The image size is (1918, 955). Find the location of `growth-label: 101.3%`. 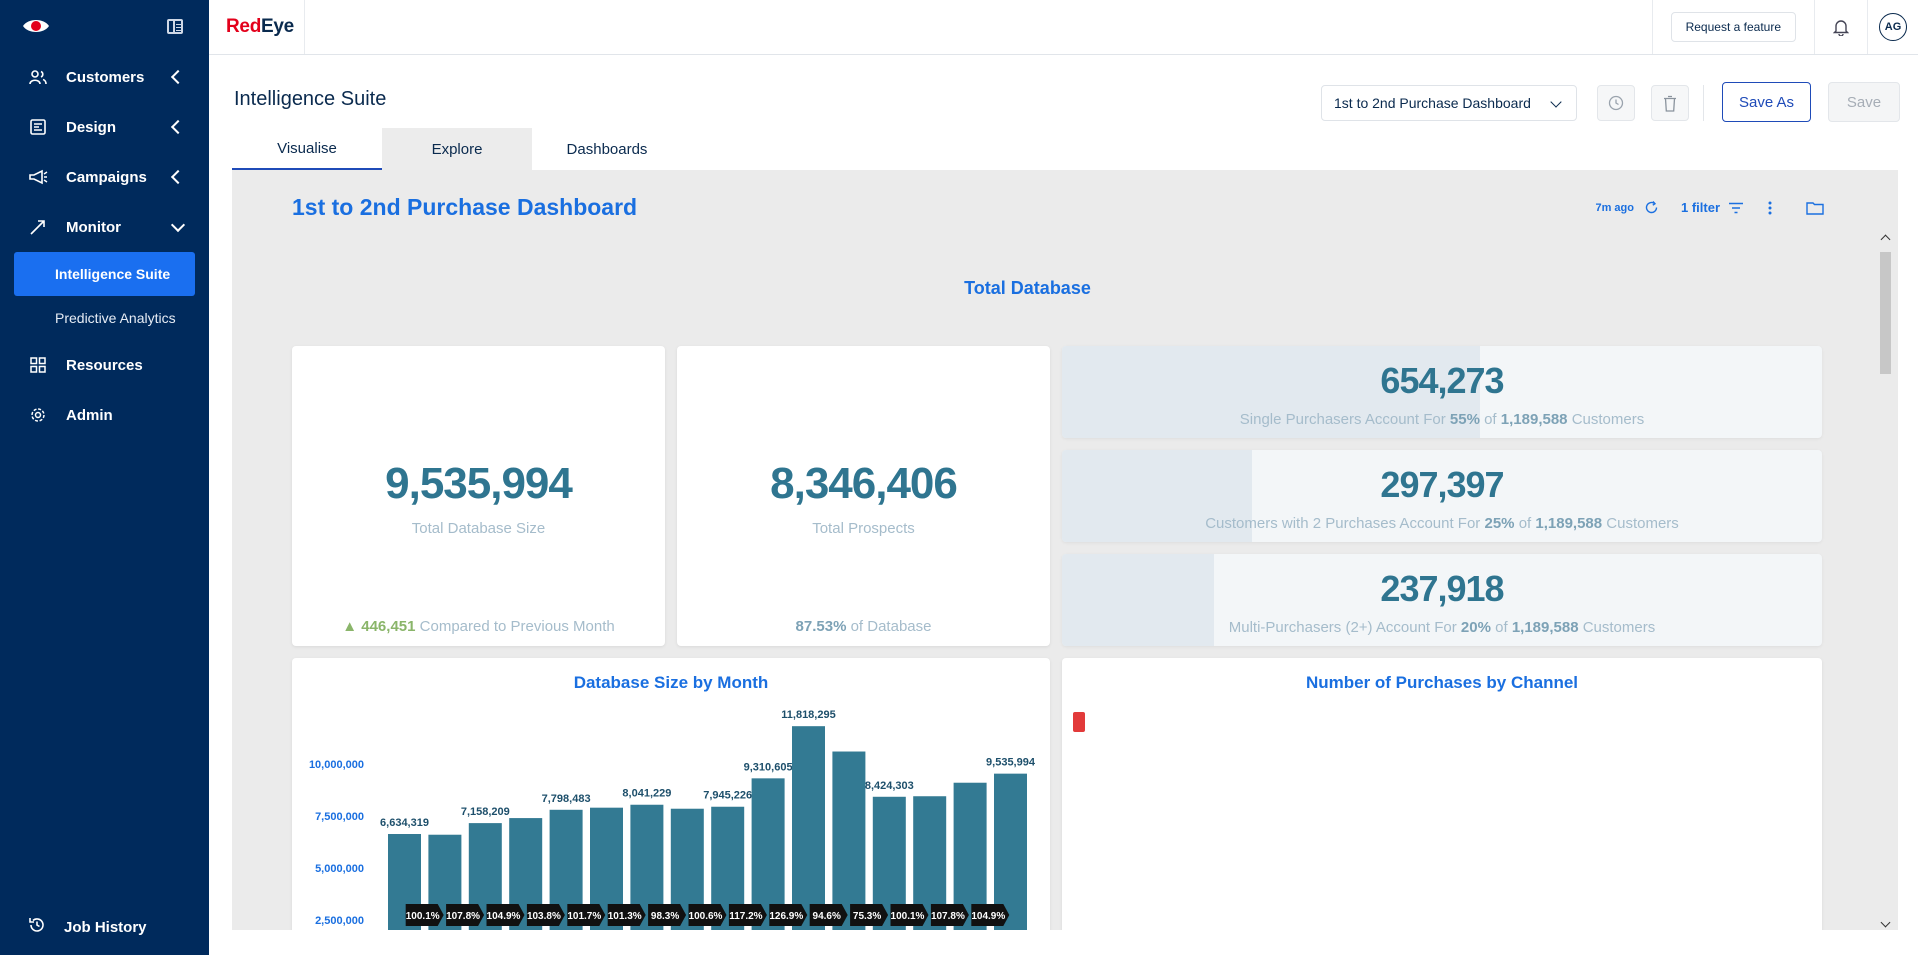

growth-label: 101.3% is located at coordinates (625, 916).